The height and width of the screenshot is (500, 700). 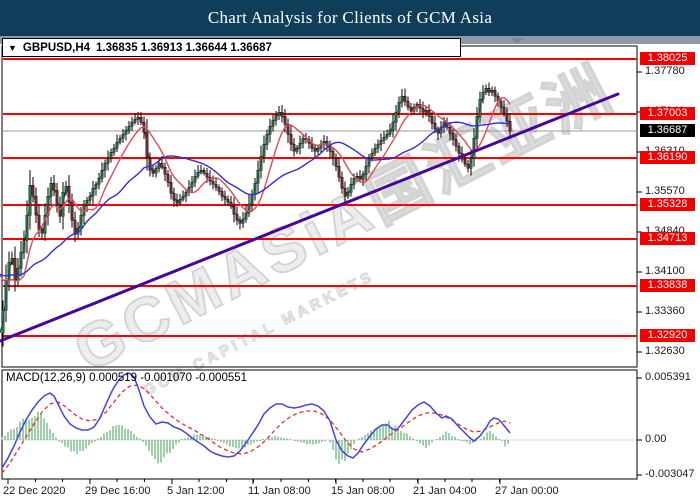 I want to click on price-tick-label: 1.34100, so click(x=665, y=271).